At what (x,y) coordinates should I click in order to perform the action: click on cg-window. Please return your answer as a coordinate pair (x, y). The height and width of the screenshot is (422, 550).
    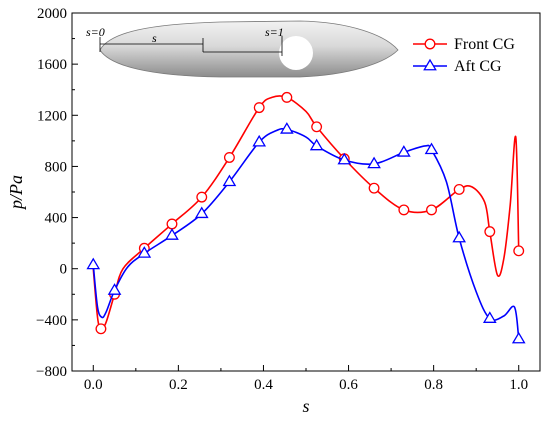
    Looking at the image, I should click on (296, 53).